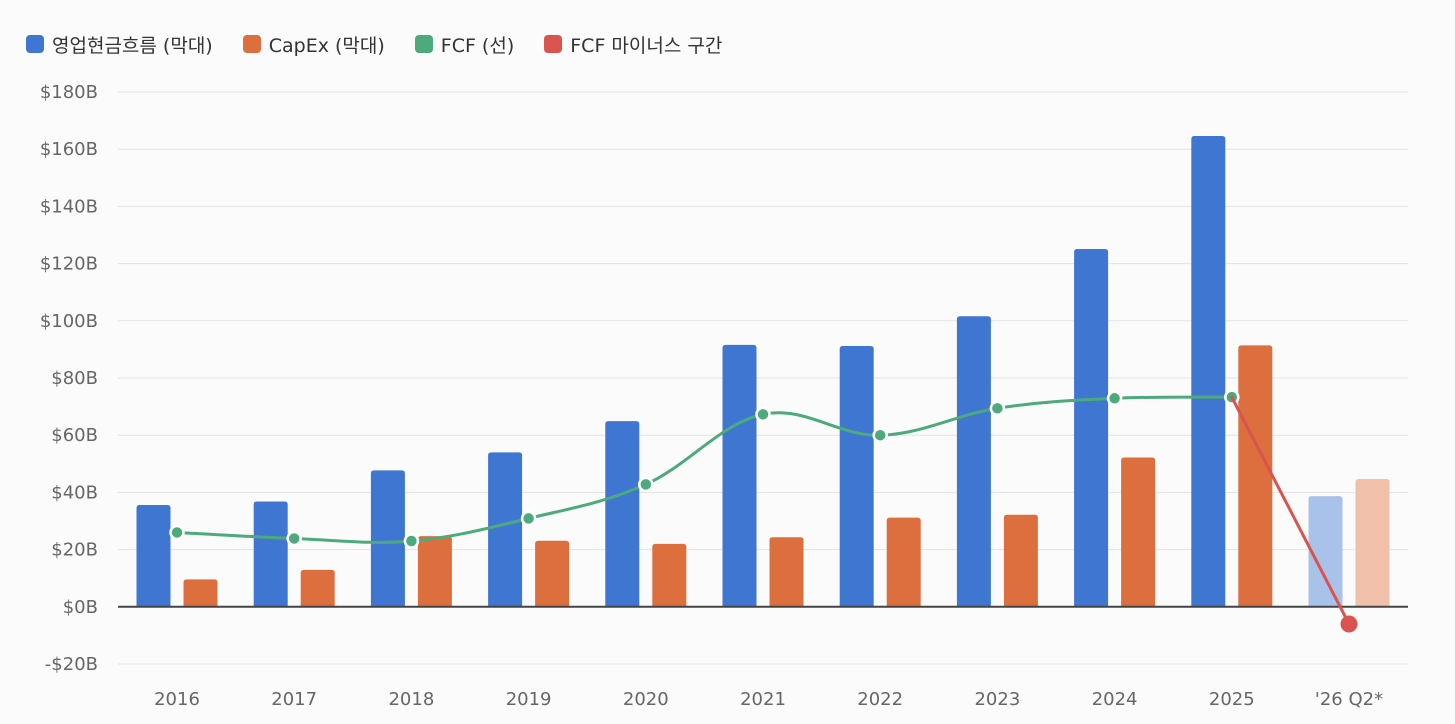 This screenshot has width=1455, height=724. What do you see at coordinates (763, 699) in the screenshot?
I see `x-tick-label: 2021` at bounding box center [763, 699].